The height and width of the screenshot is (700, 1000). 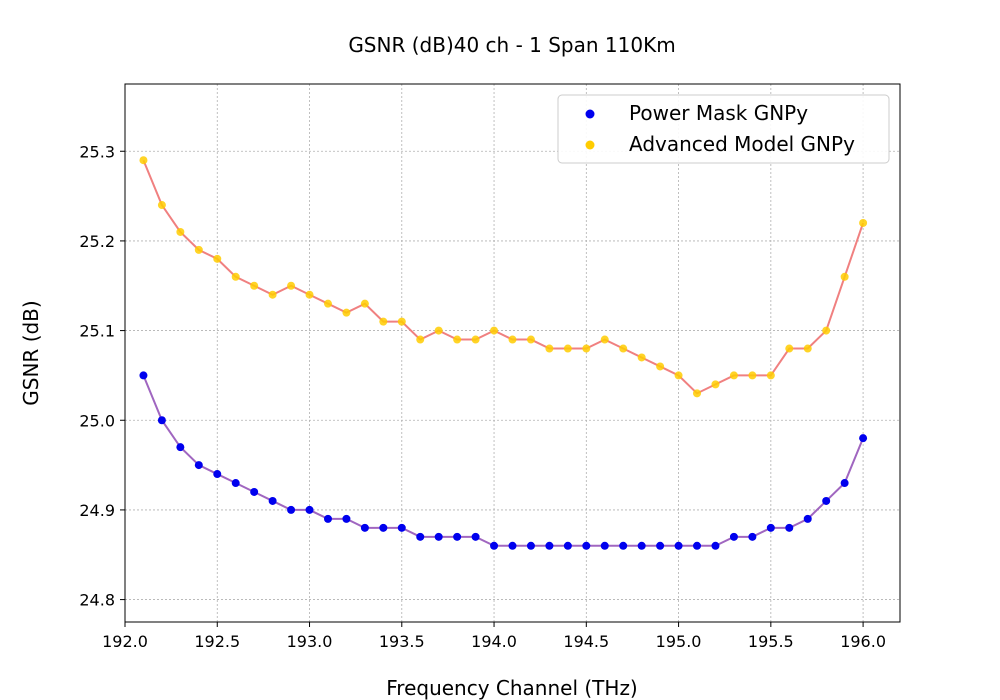 I want to click on y-tick-label: 25.2, so click(x=97, y=241).